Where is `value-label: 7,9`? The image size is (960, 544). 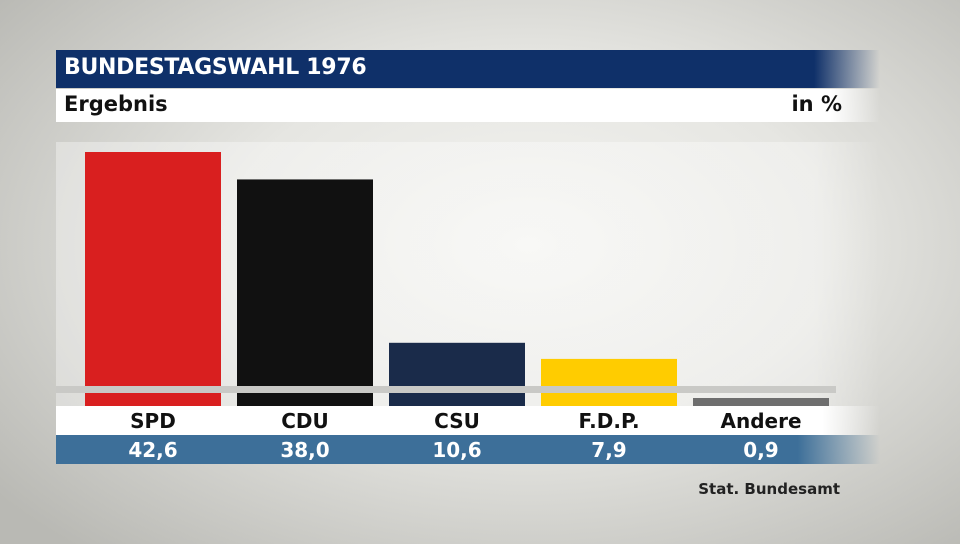
value-label: 7,9 is located at coordinates (609, 450).